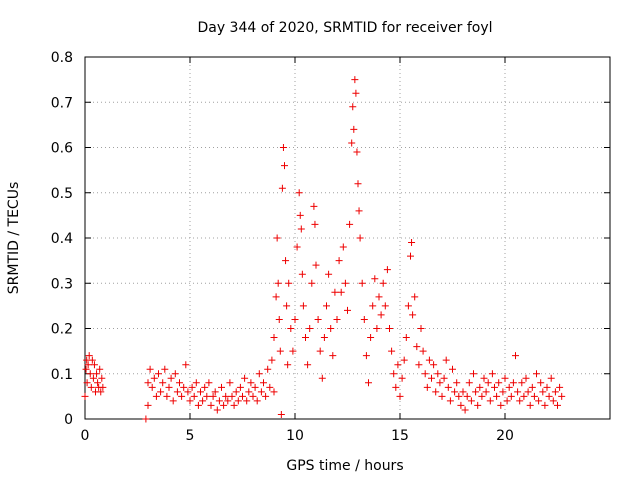  Describe the element at coordinates (505, 436) in the screenshot. I see `x-tick-label: 20` at that location.